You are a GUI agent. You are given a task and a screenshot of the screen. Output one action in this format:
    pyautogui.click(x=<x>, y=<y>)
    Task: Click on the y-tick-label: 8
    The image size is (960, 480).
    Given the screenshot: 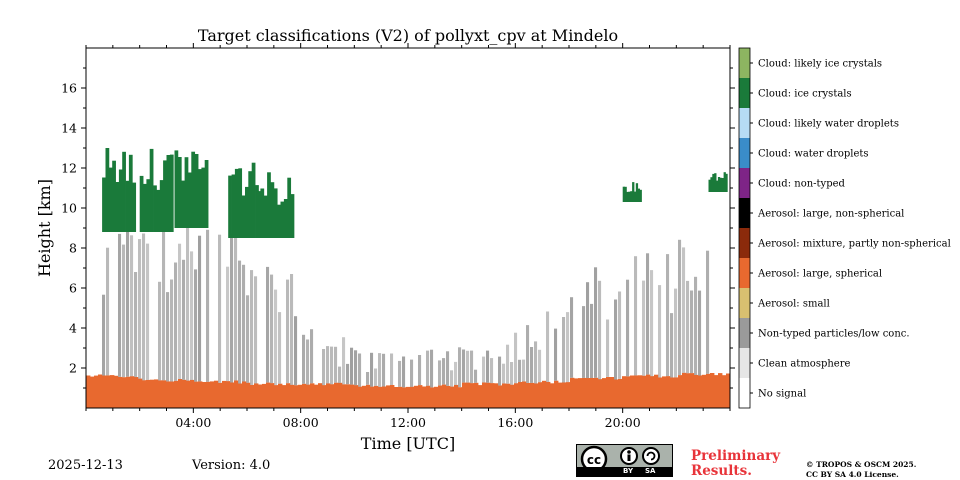 What is the action you would take?
    pyautogui.click(x=73, y=248)
    